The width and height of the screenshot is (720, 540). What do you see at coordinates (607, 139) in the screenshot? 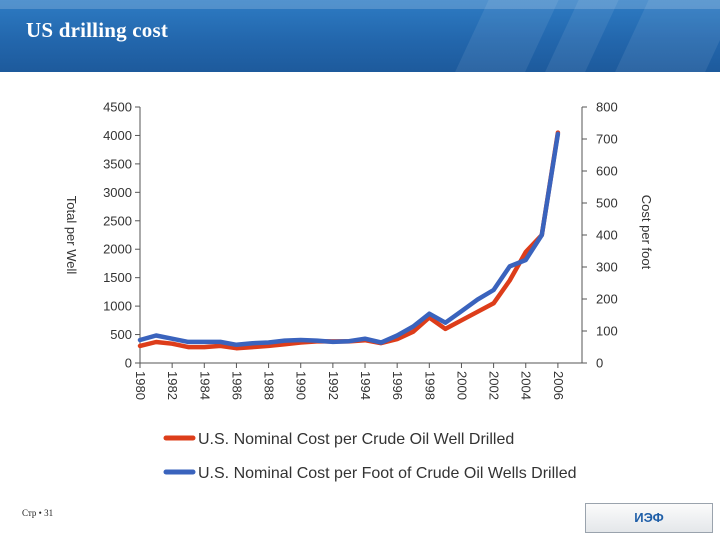
I see `right-tick-label: 700` at bounding box center [607, 139].